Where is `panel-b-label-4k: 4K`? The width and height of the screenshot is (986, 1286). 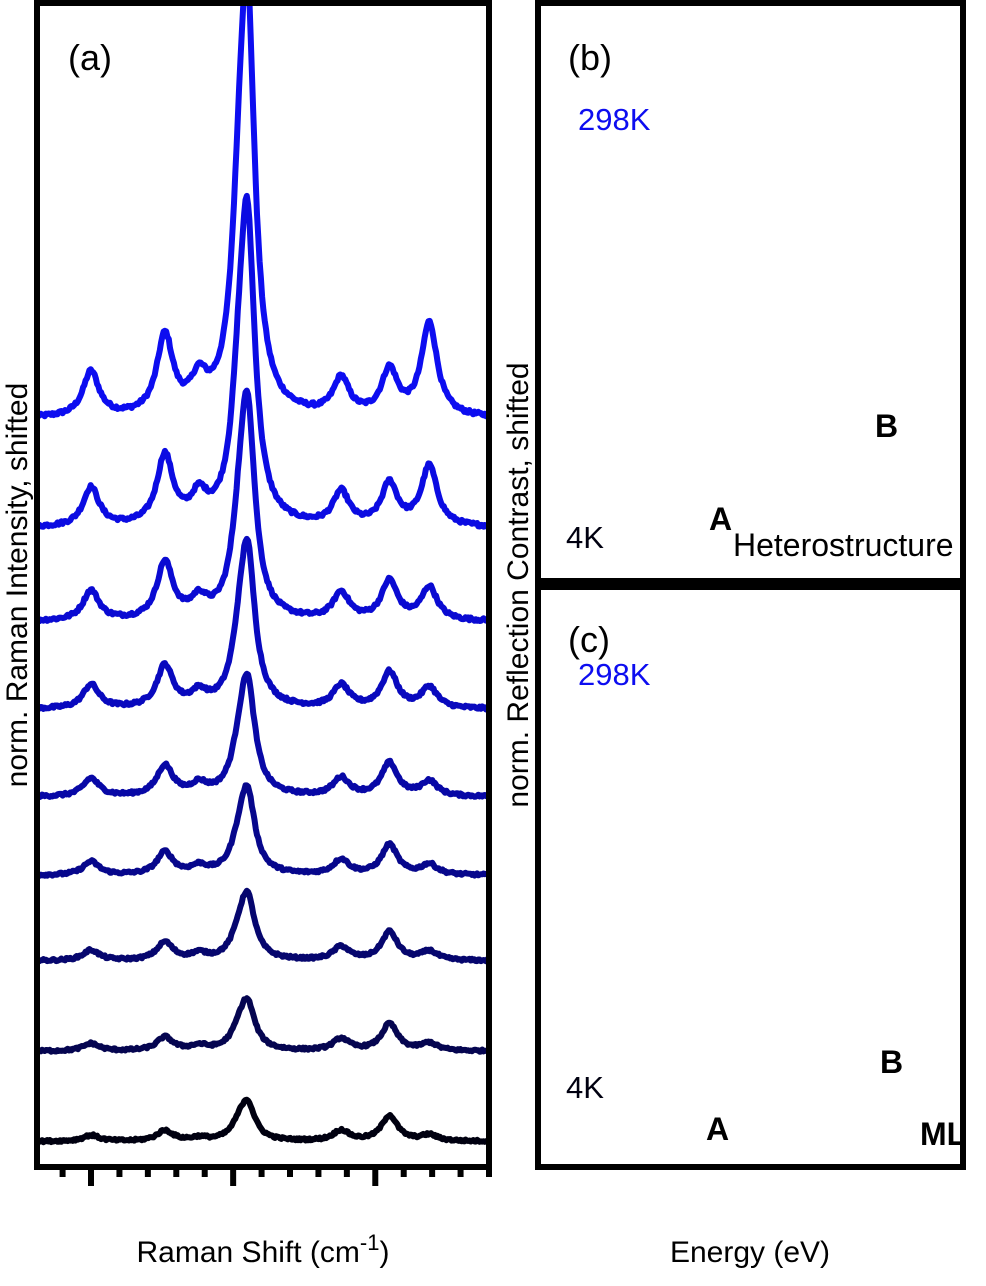 panel-b-label-4k: 4K is located at coordinates (585, 537).